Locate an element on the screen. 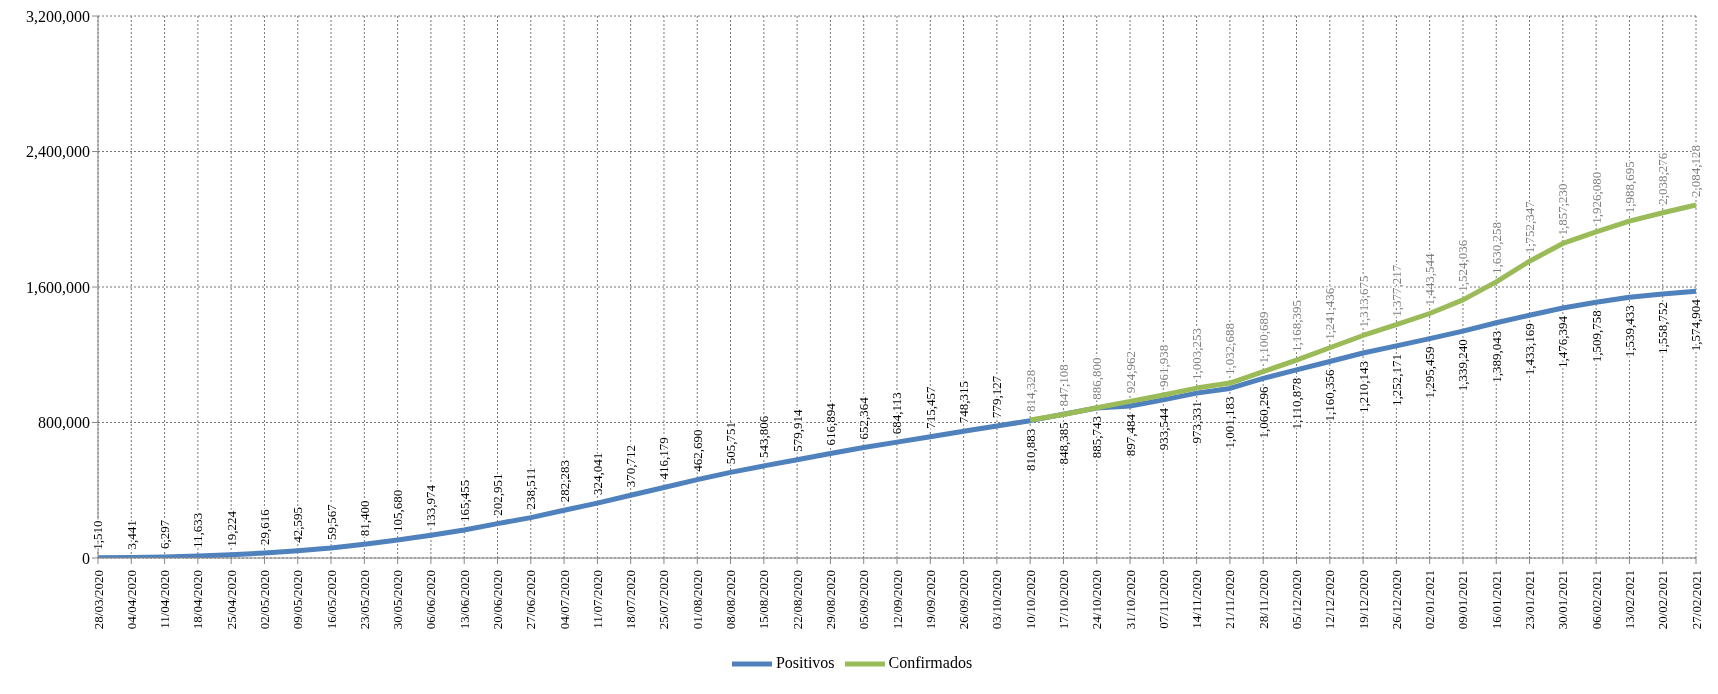 The height and width of the screenshot is (694, 1718). x-tick-label: 05/09/2020 is located at coordinates (864, 600).